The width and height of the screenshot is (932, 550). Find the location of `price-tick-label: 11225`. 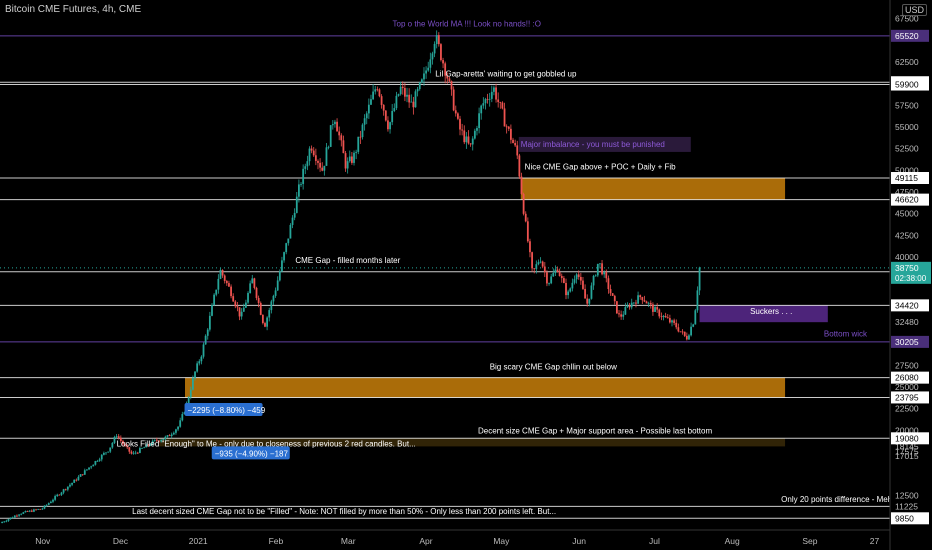

price-tick-label: 11225 is located at coordinates (906, 506).